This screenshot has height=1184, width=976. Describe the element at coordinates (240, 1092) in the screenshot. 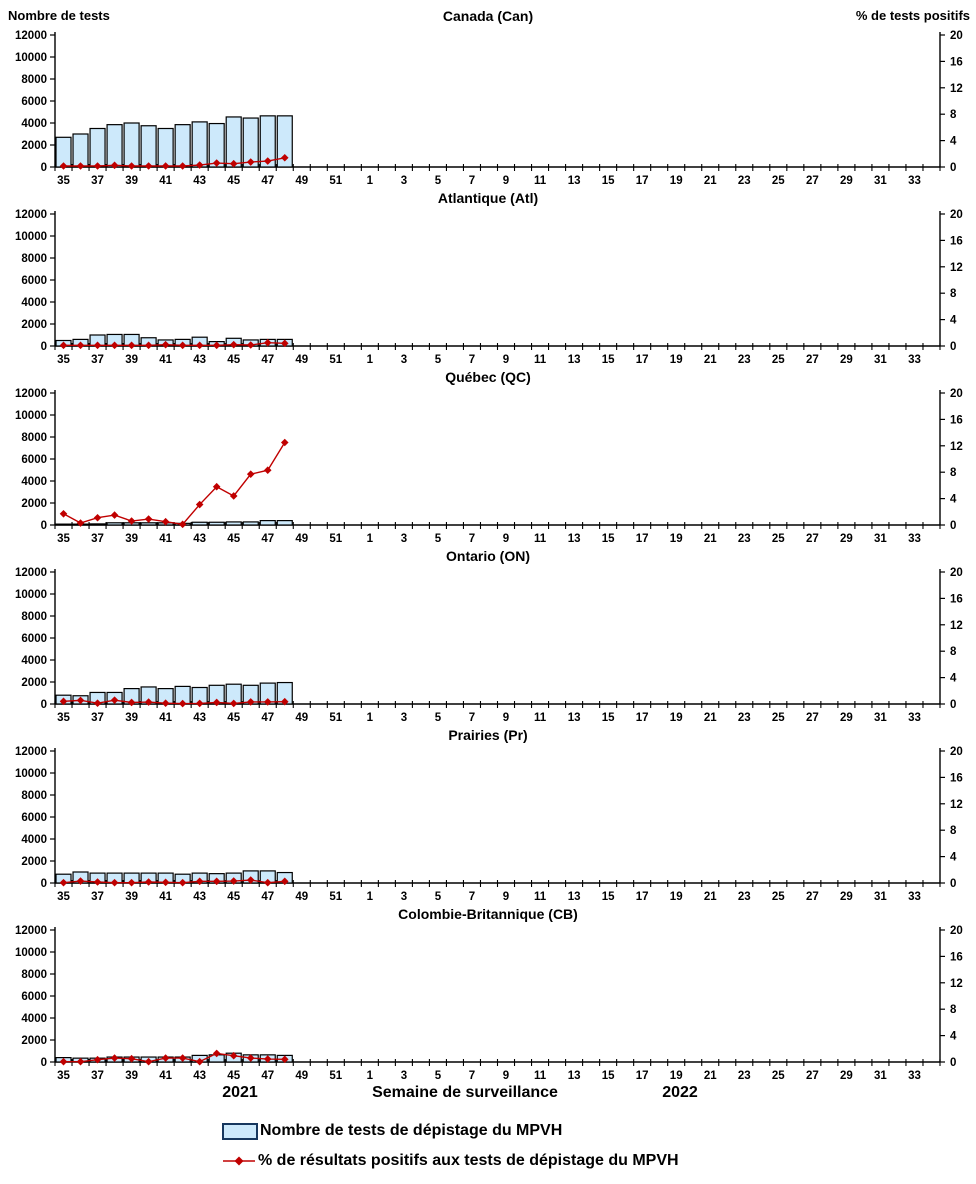

I see `year-2021-label: 2021` at that location.